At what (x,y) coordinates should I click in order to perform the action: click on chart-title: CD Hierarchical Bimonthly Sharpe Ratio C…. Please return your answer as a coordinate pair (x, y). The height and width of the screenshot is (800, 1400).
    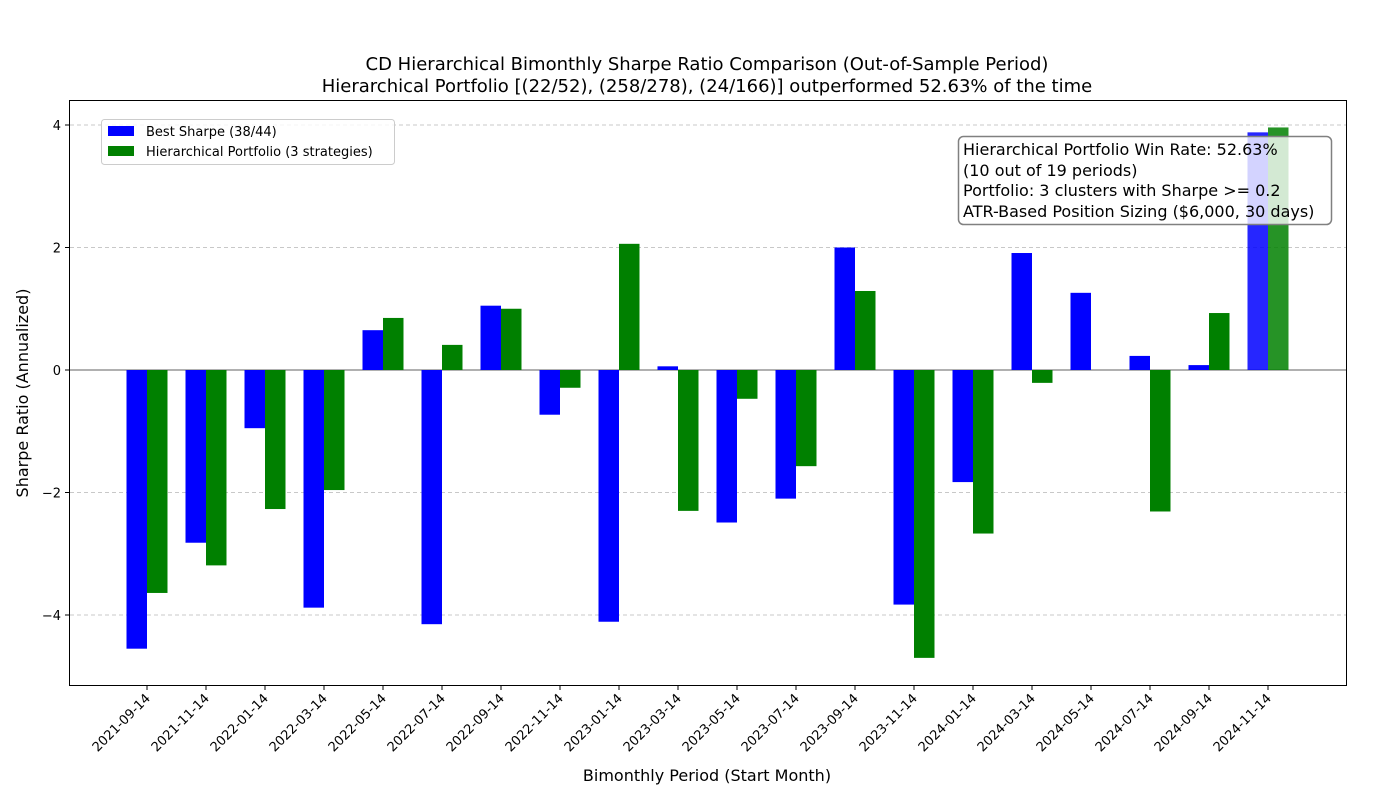
    Looking at the image, I should click on (707, 64).